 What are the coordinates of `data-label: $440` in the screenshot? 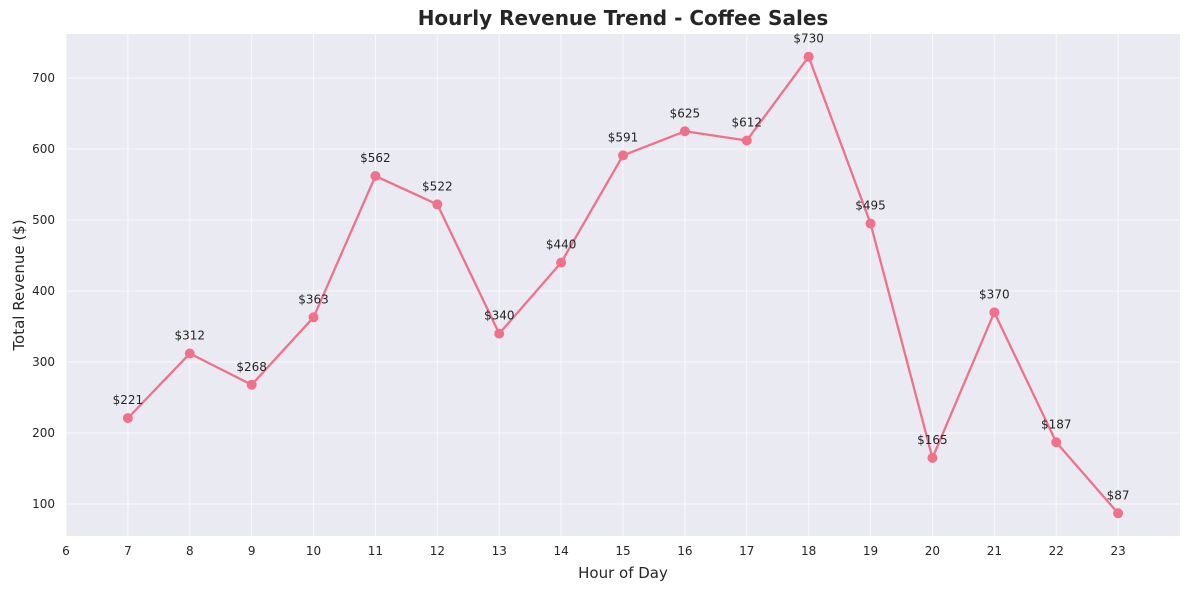 It's located at (561, 245).